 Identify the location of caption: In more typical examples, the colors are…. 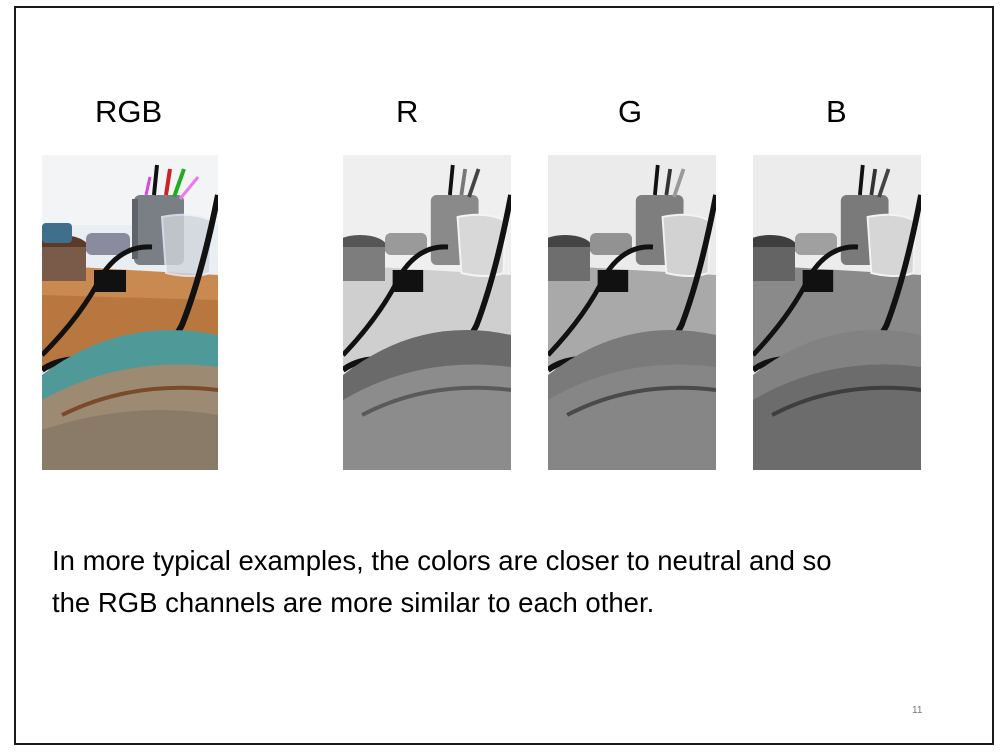
(502, 582).